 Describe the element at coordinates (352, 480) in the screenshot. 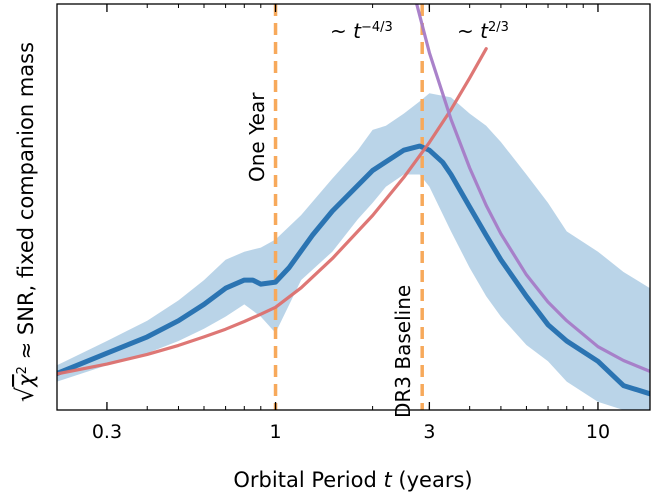

I see `x-axis-title: Orbital Period t (years)` at that location.